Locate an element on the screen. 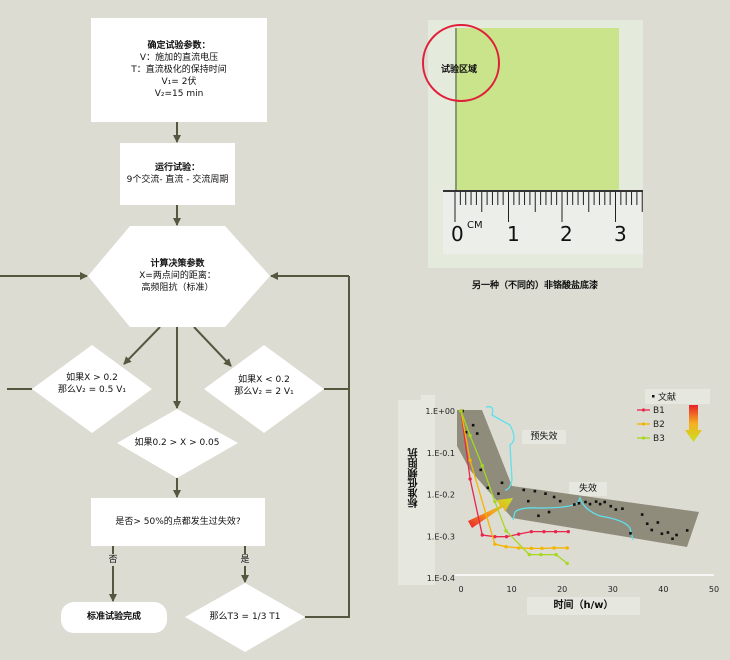 This screenshot has height=660, width=730. right-decision-diamond is located at coordinates (264, 389).